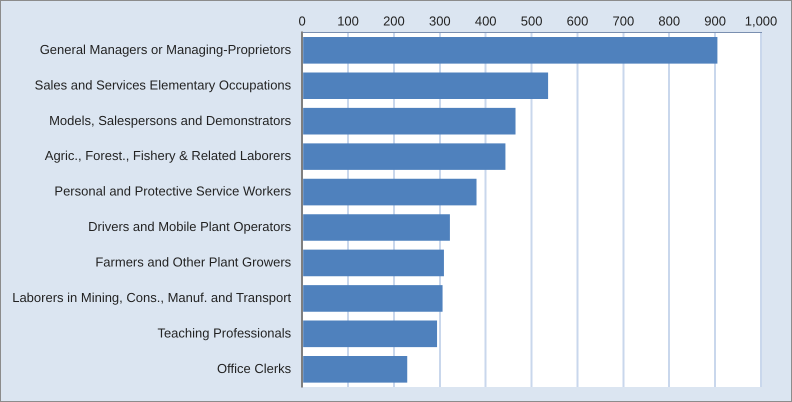 This screenshot has height=402, width=792. I want to click on y-tick-label: Farmers and Other Plant Growers, so click(193, 262).